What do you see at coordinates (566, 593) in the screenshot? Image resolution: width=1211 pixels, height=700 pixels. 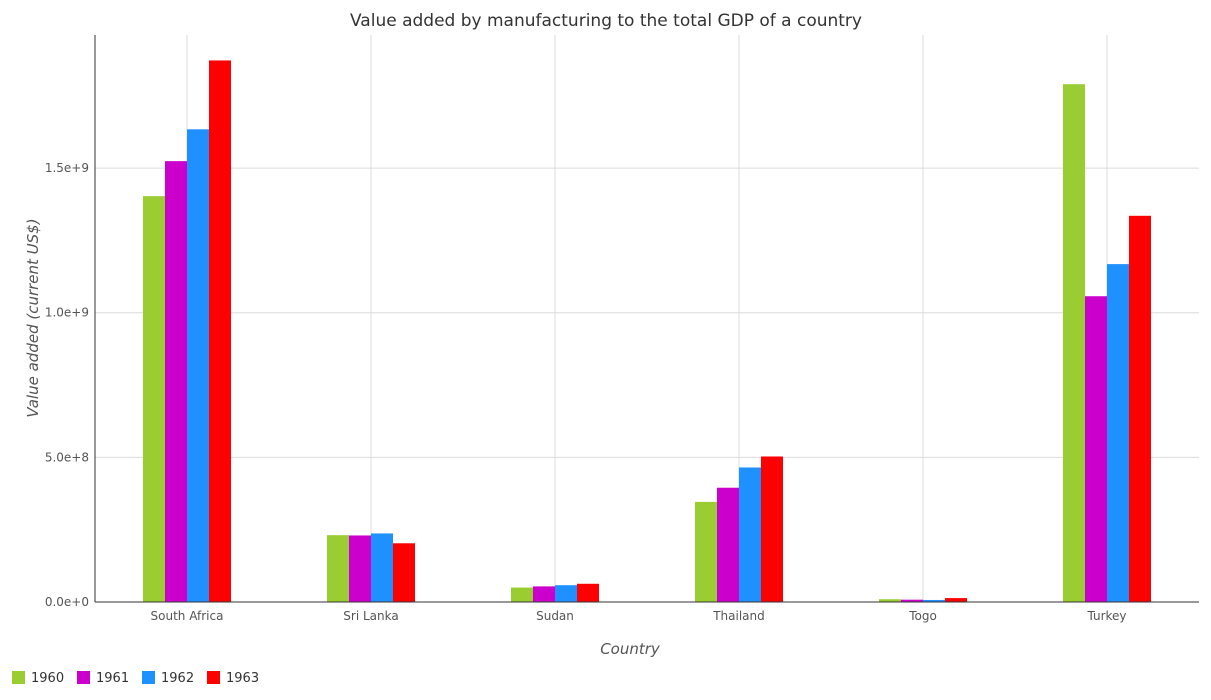 I see `bar-1962-sudan` at bounding box center [566, 593].